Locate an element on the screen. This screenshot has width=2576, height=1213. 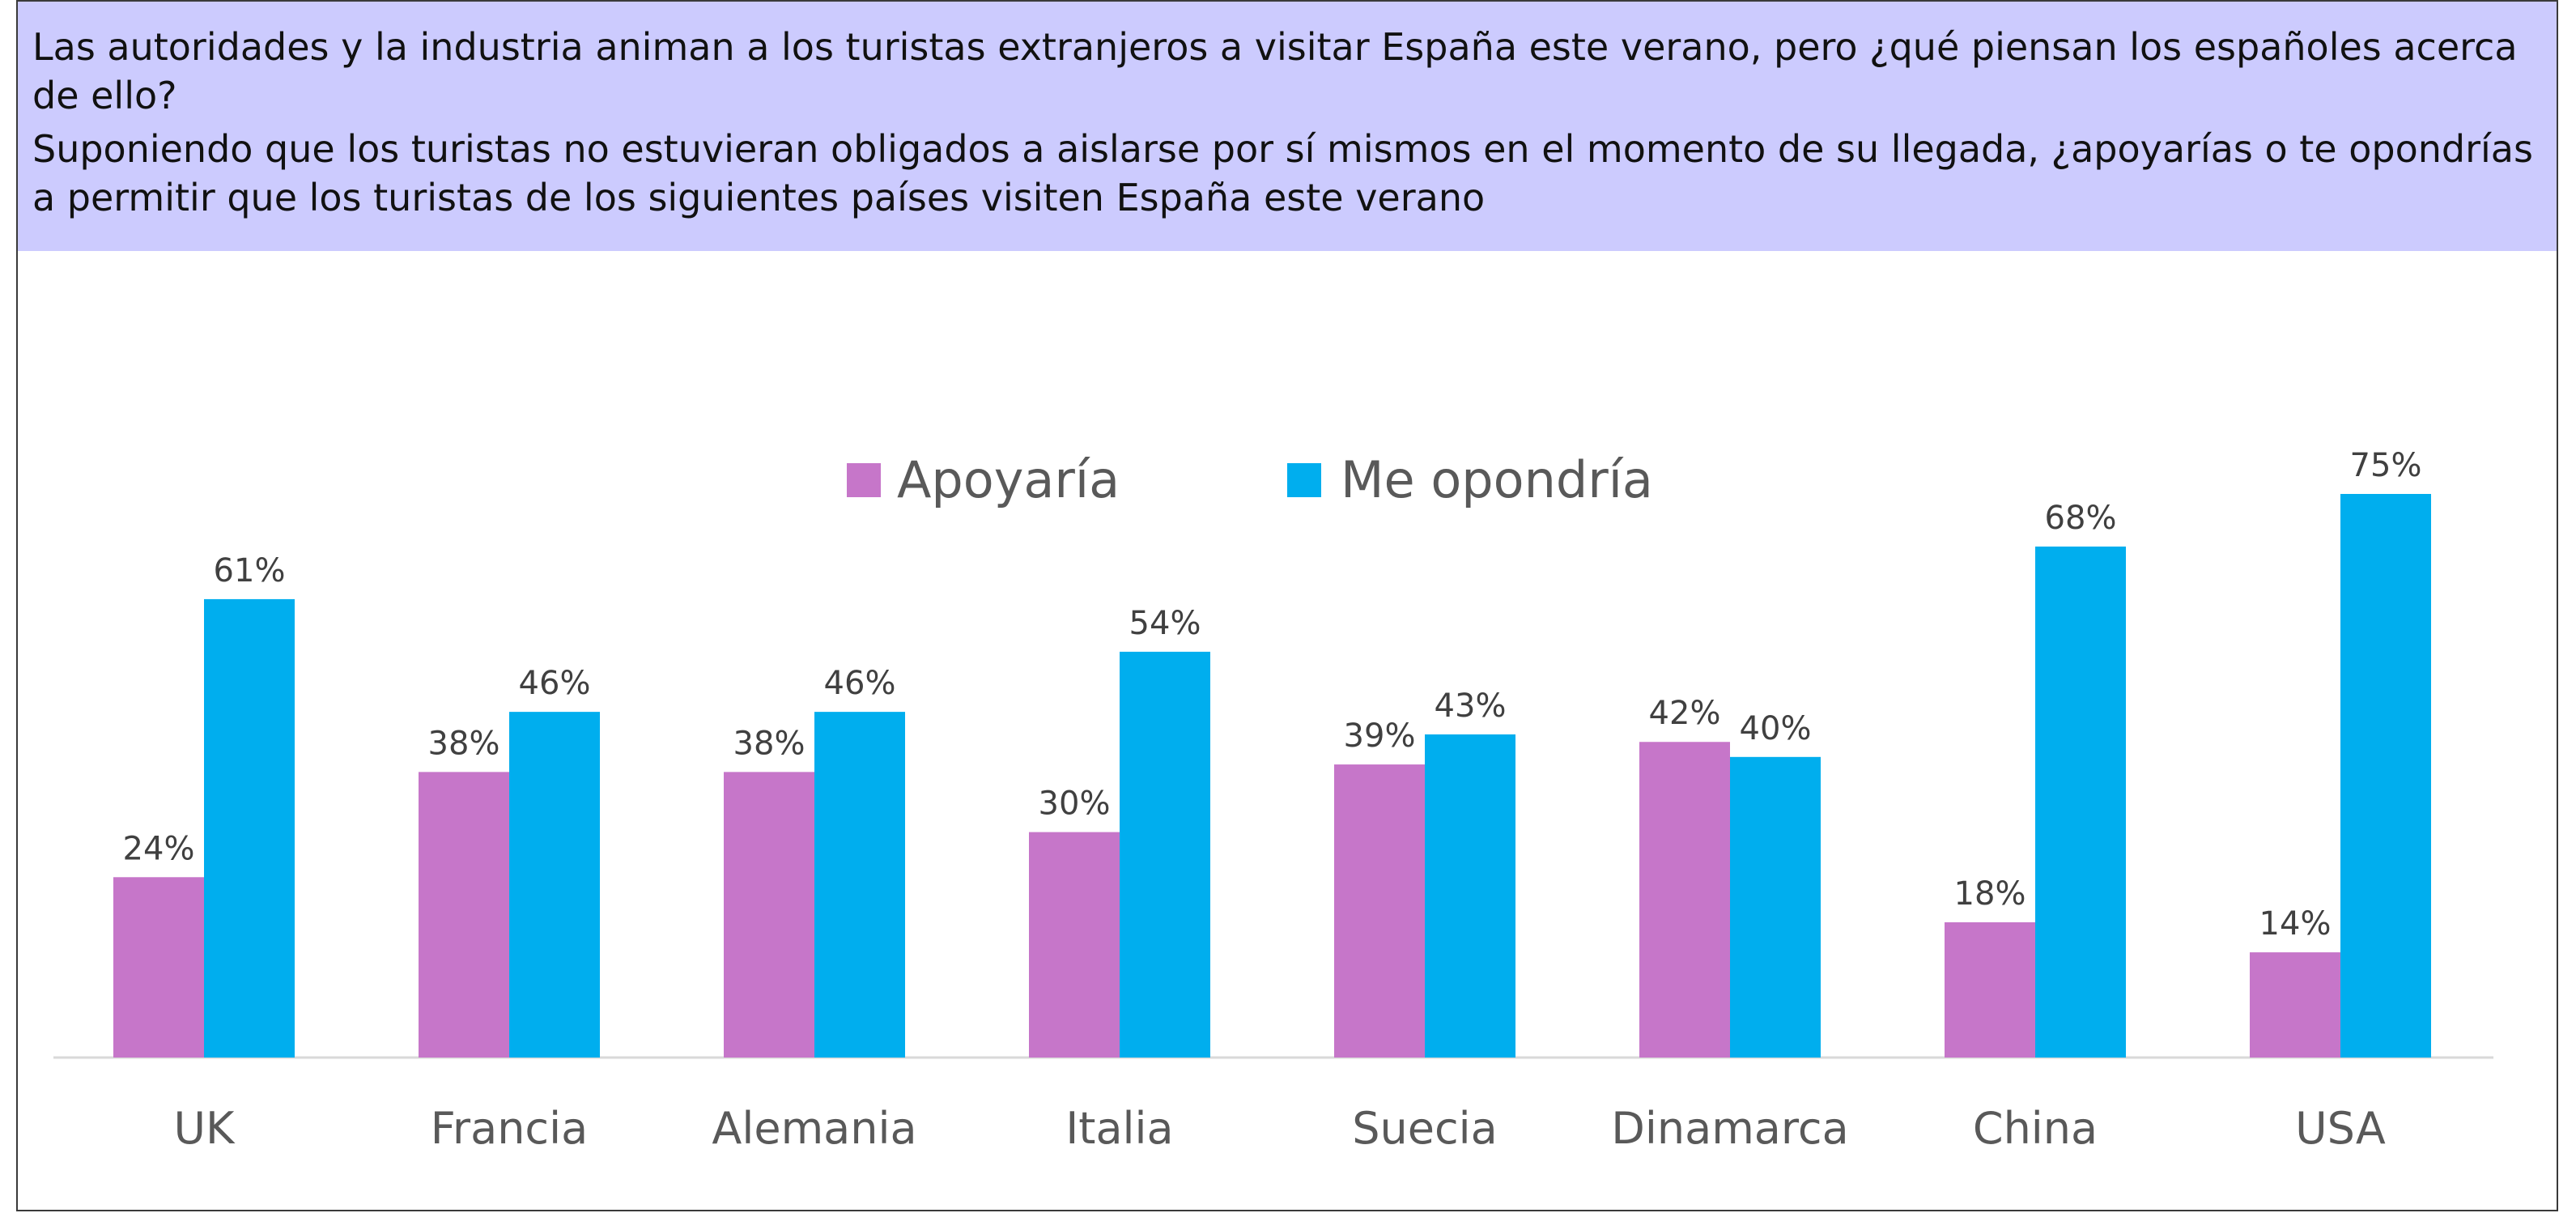
bar-alemania-me-opondria is located at coordinates (859, 885).